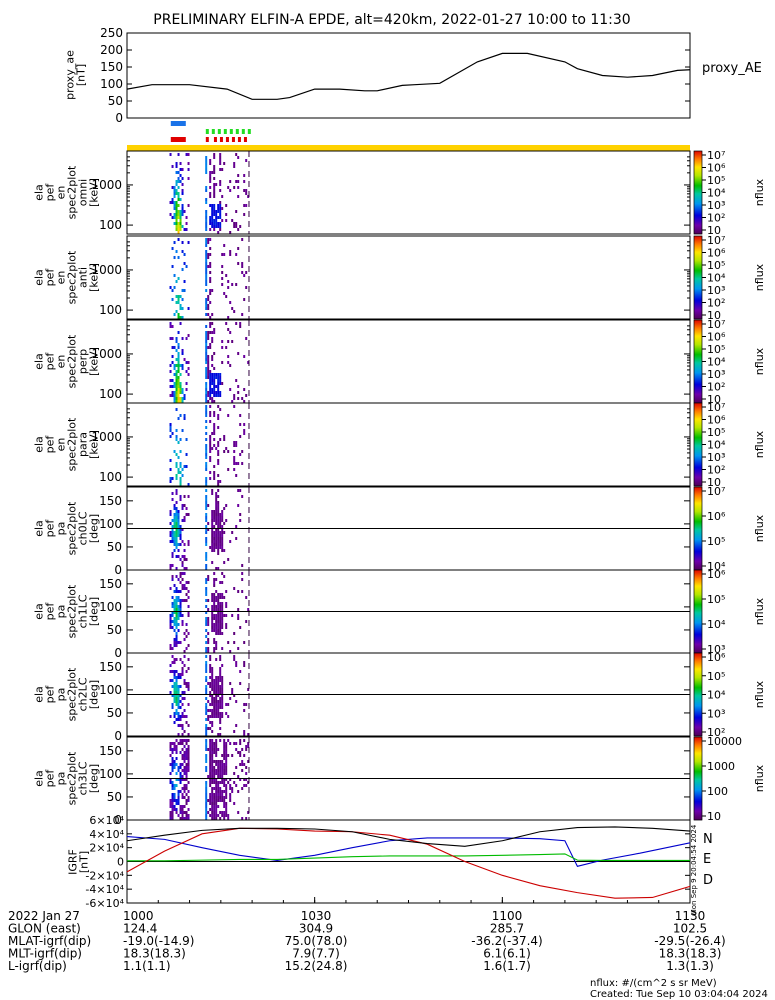 Image resolution: width=775 pixels, height=1000 pixels. I want to click on panel-omni-label-4: omni, so click(83, 192).